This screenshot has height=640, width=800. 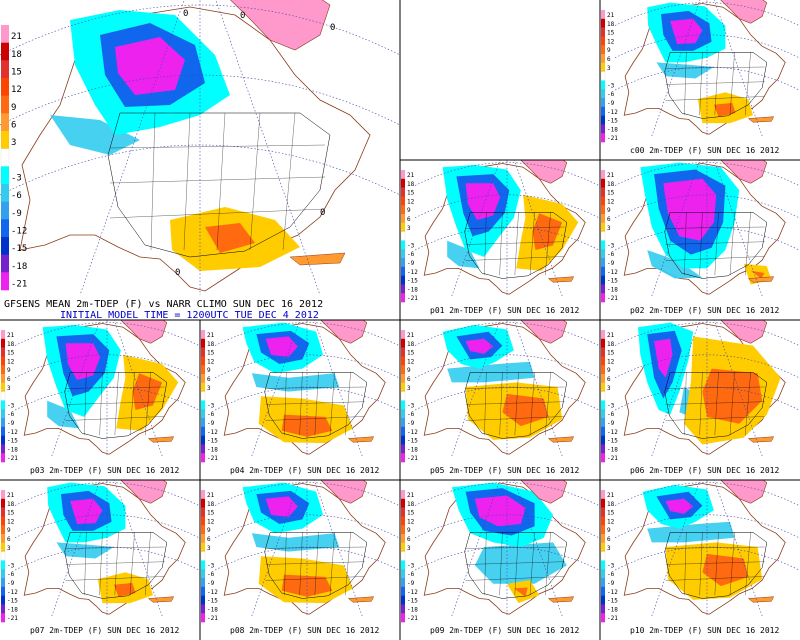 What do you see at coordinates (315, 563) in the screenshot?
I see `state-line-h-p08` at bounding box center [315, 563].